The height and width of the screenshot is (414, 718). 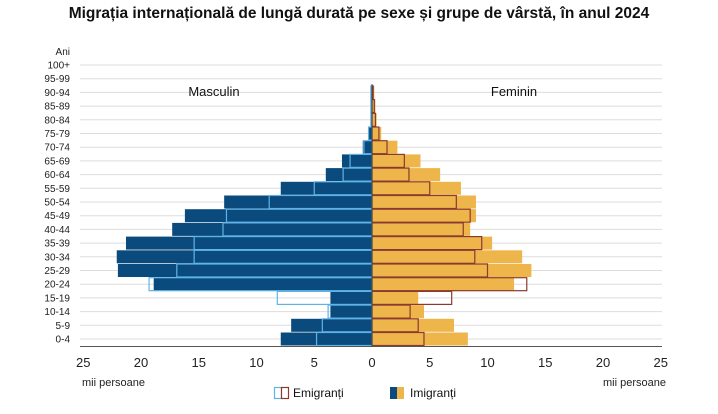 I want to click on y-tick-label: 55-59, so click(x=57, y=189).